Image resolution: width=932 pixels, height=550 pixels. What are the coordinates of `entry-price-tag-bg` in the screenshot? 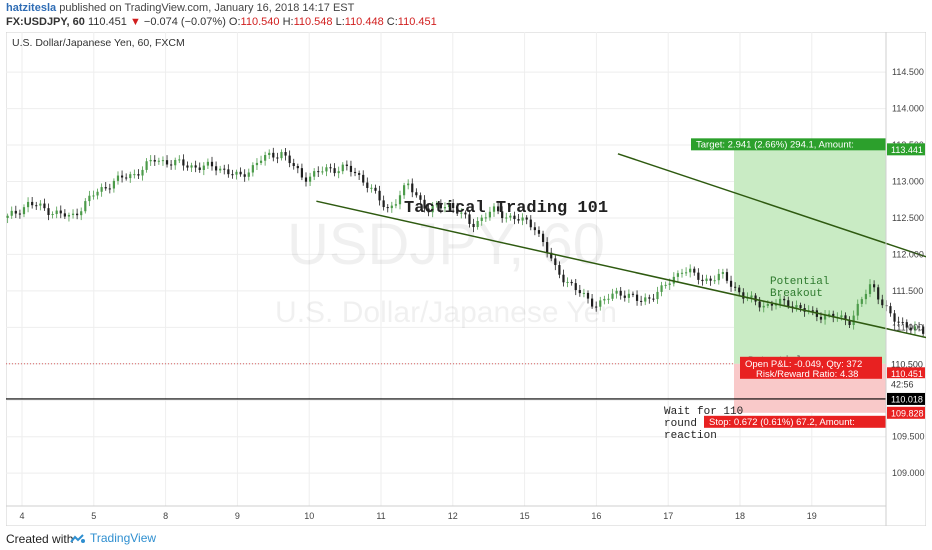 It's located at (906, 363).